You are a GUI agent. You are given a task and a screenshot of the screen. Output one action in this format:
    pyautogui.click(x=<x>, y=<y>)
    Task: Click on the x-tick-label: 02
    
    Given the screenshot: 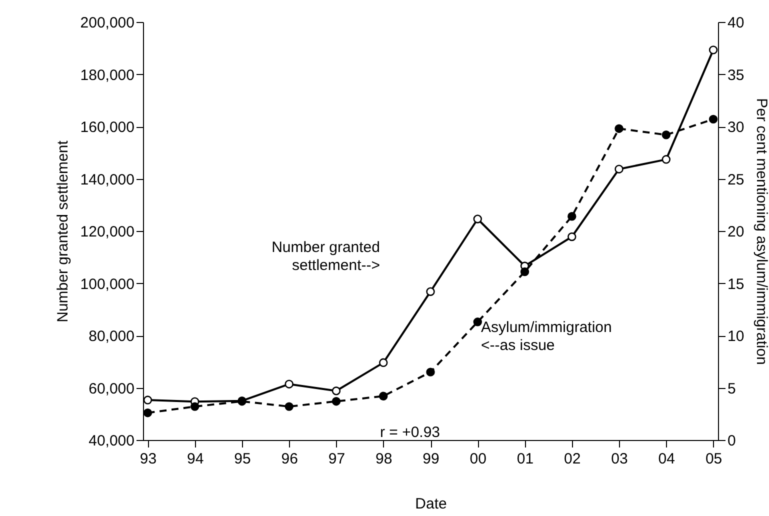 What is the action you would take?
    pyautogui.click(x=572, y=459)
    